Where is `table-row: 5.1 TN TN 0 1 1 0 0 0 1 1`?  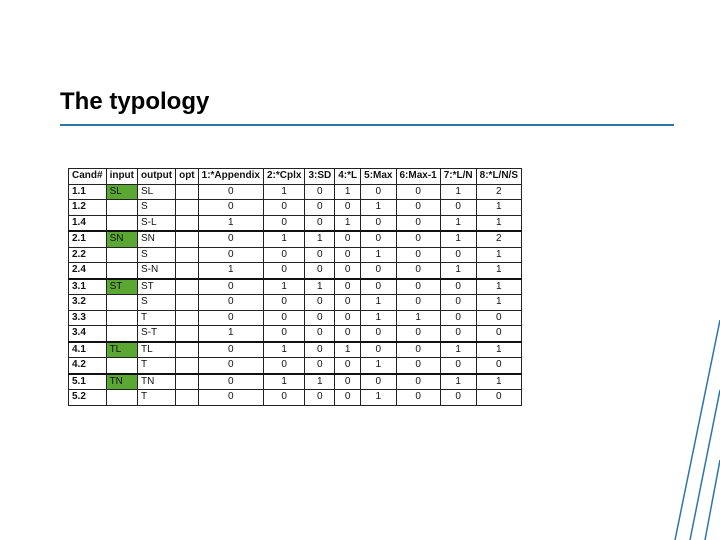 table-row: 5.1 TN TN 0 1 1 0 0 0 1 1 is located at coordinates (295, 381).